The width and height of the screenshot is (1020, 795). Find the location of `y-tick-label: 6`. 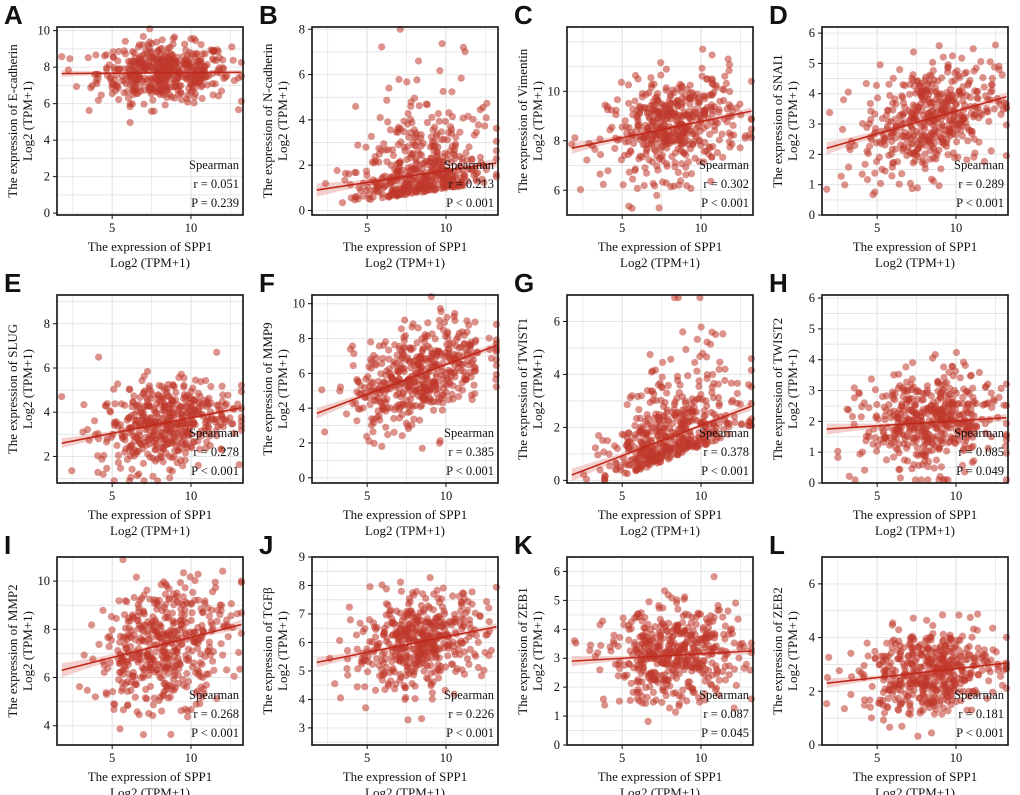

y-tick-label: 6 is located at coordinates (302, 373).